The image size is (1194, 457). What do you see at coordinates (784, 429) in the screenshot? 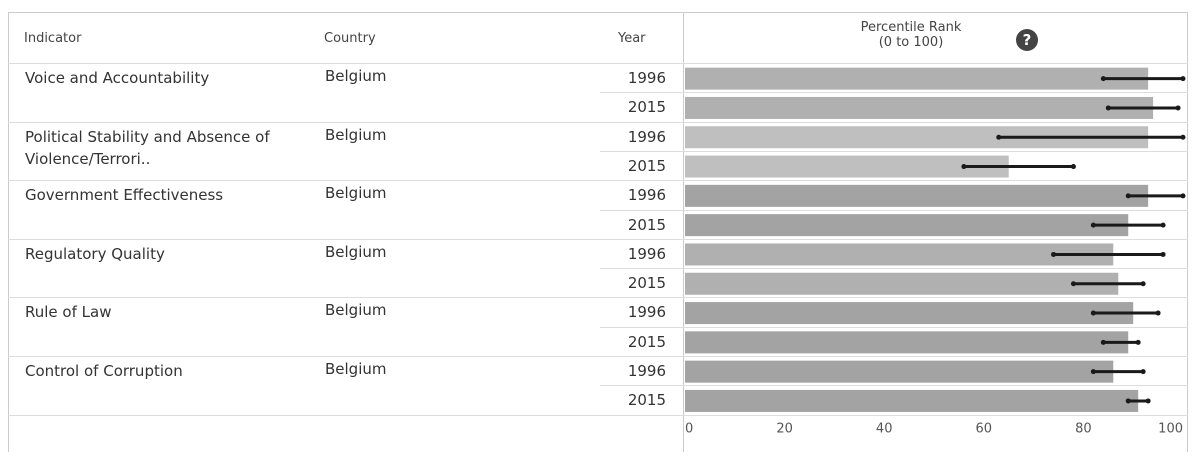
I see `x-tick-label: 20` at bounding box center [784, 429].